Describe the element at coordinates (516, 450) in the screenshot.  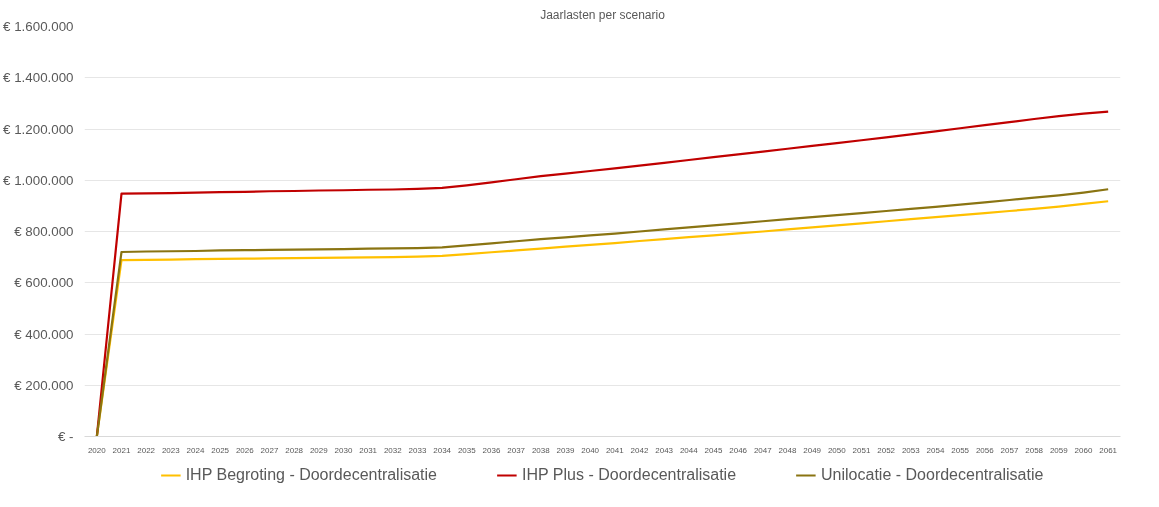
I see `x-tick-label: 2037` at that location.